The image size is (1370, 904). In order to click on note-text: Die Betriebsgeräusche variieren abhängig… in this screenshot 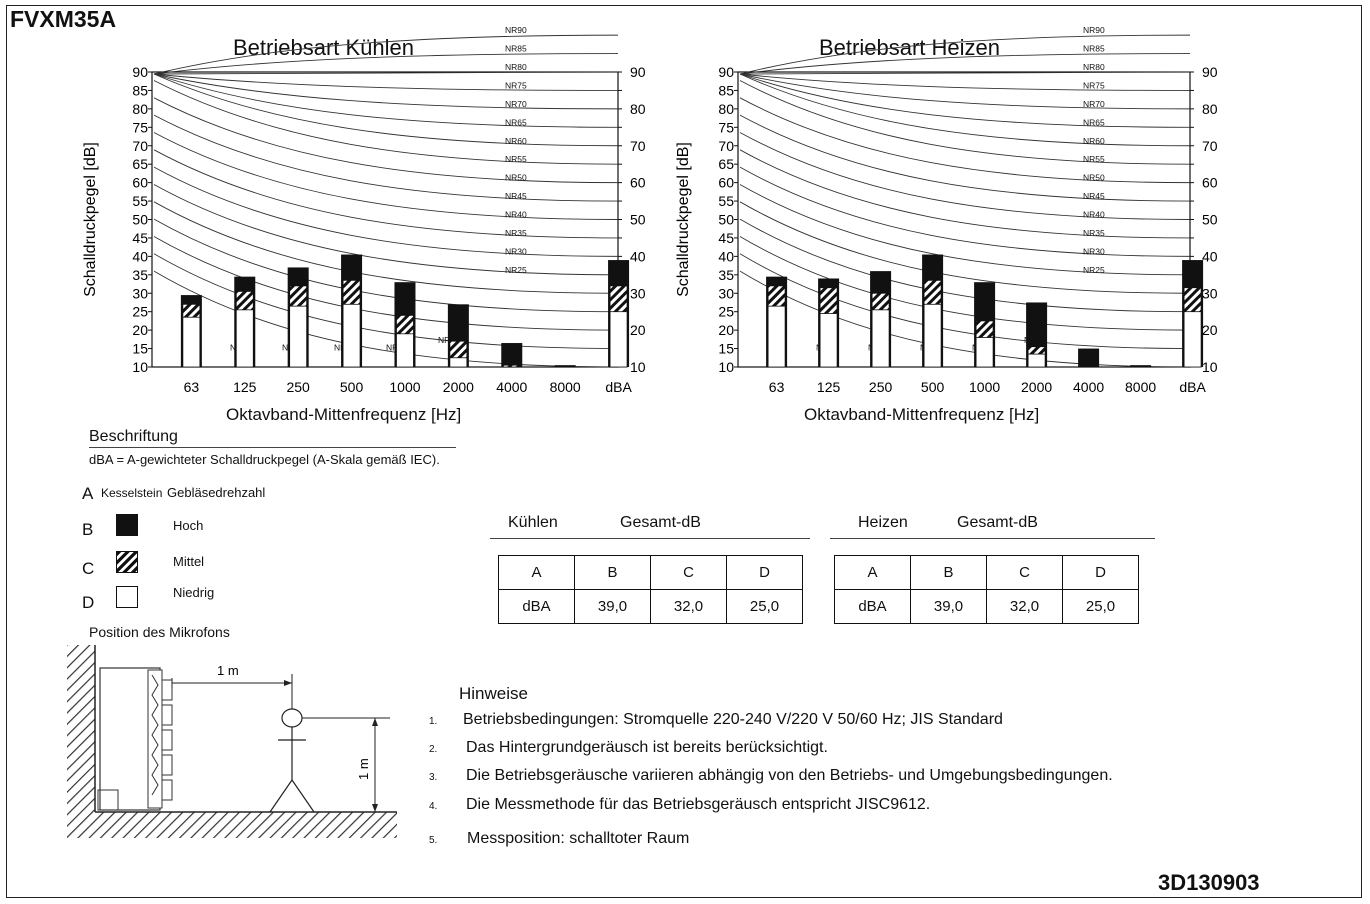, I will do `click(789, 775)`.